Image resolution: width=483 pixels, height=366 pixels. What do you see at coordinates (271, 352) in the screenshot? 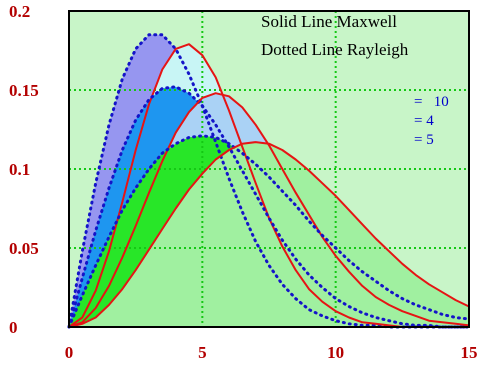
I see `x-tick-labels: 0 5 10 15` at bounding box center [271, 352].